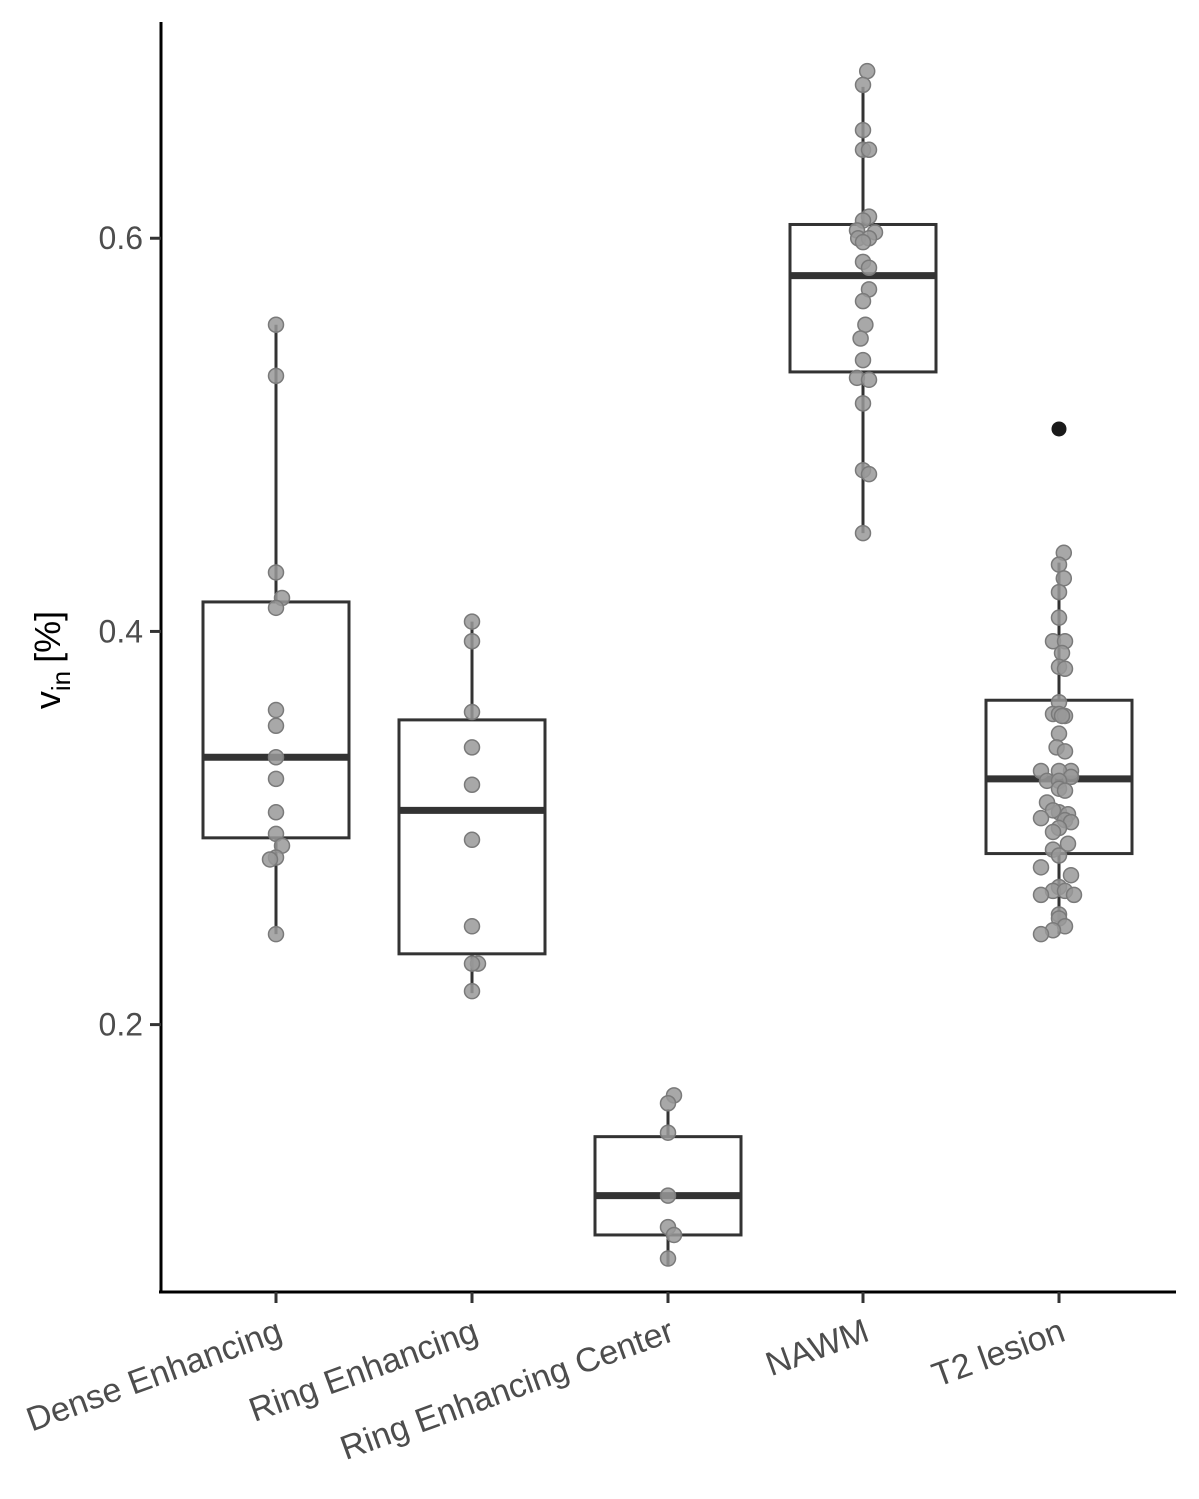 The height and width of the screenshot is (1499, 1199). I want to click on y-axis-title-text: vin [%], so click(51, 660).